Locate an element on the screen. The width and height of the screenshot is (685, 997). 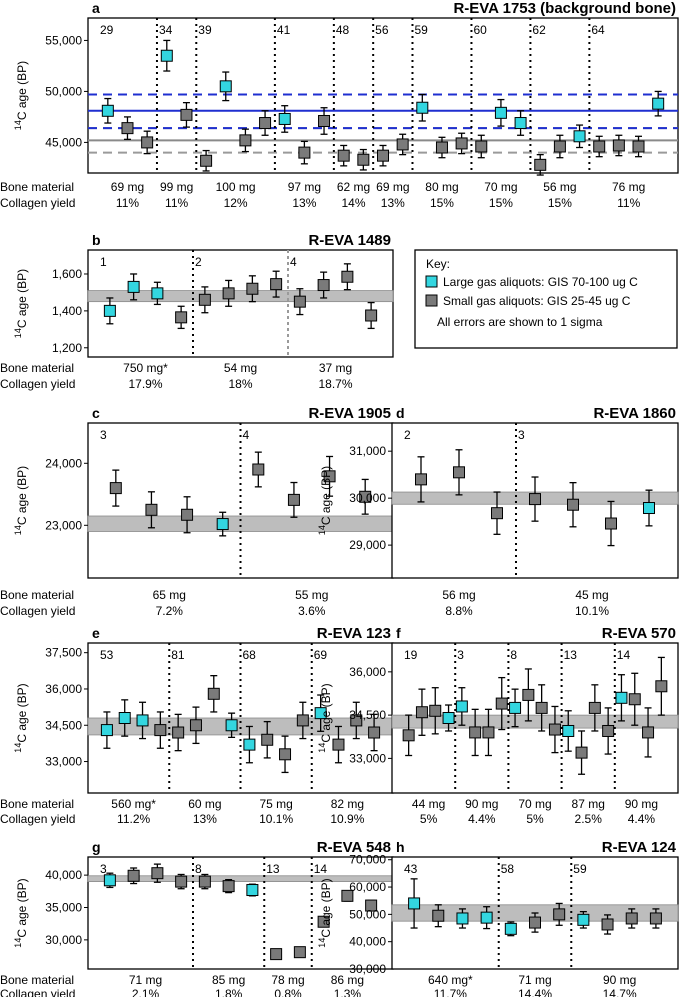
group-number: 2 is located at coordinates (407, 435).